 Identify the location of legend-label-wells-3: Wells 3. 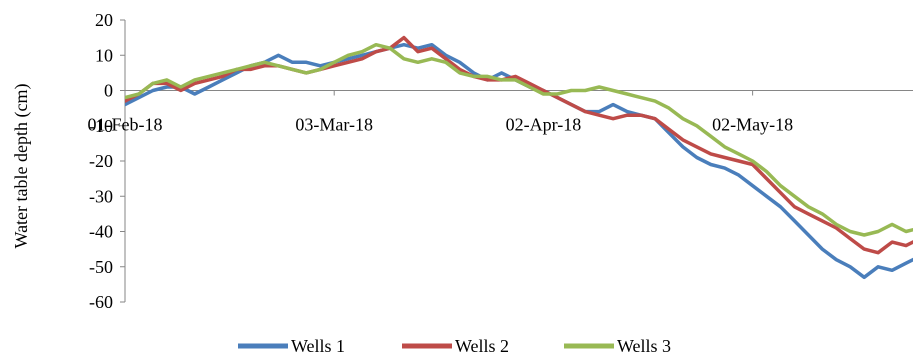
(644, 346).